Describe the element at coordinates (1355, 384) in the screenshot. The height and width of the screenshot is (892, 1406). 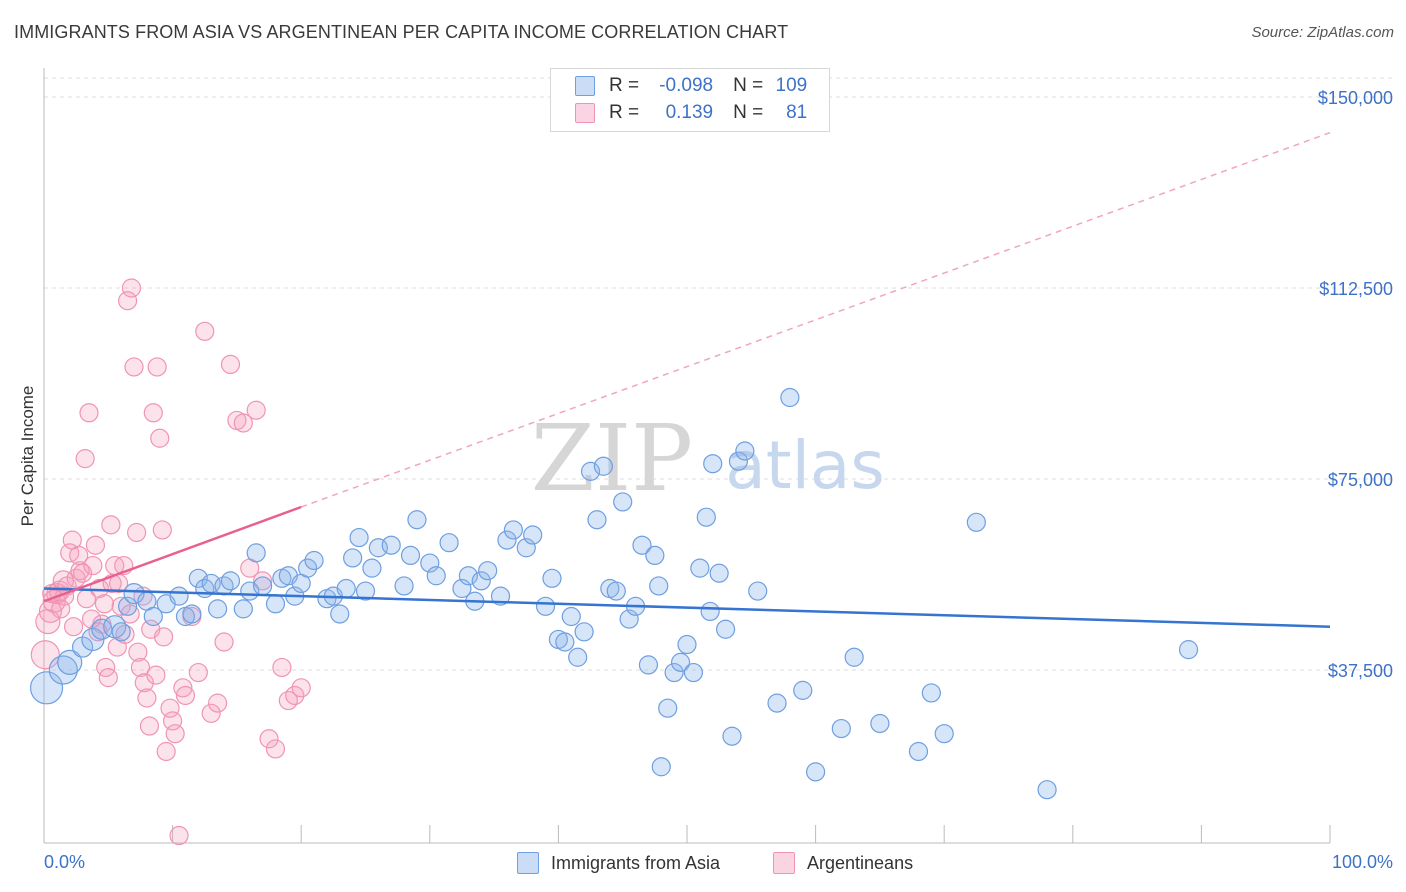
I see `y-tick-labels: $37,500 $75,000 $112,500 $150,000` at that location.